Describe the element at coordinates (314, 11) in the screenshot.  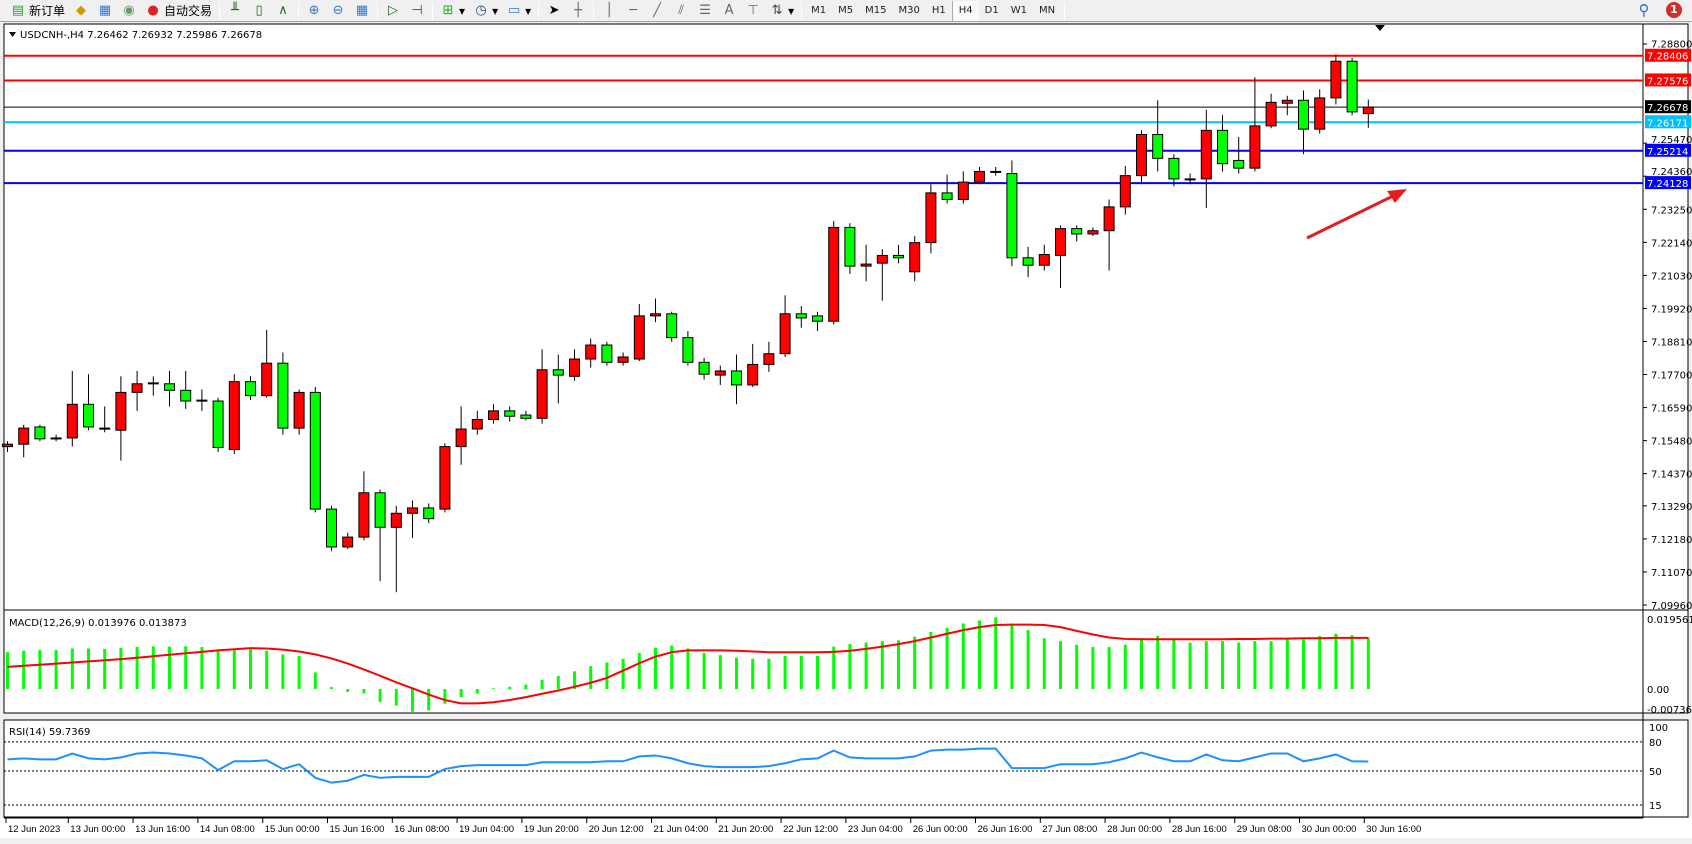
I see `zoom-in-button: ⊕` at that location.